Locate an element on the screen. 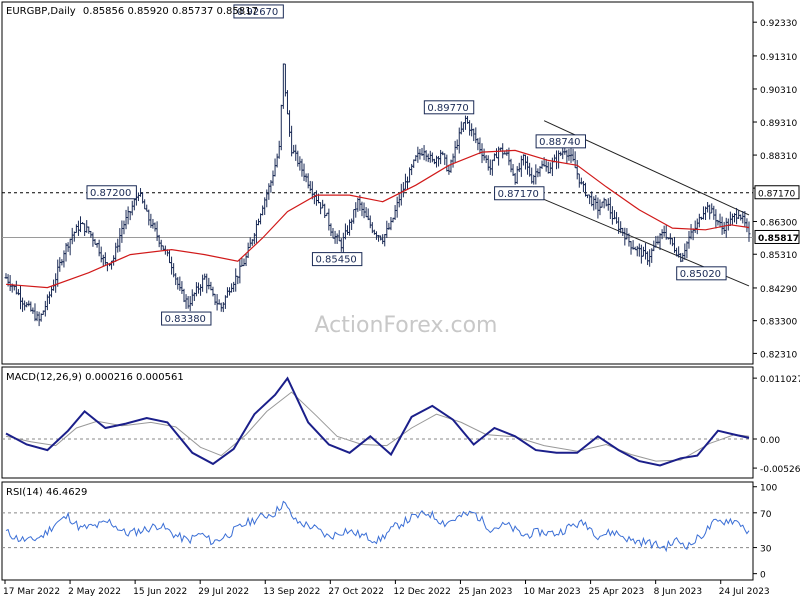 The height and width of the screenshot is (604, 800). price-y-tick-label: 0.90310 is located at coordinates (778, 91).